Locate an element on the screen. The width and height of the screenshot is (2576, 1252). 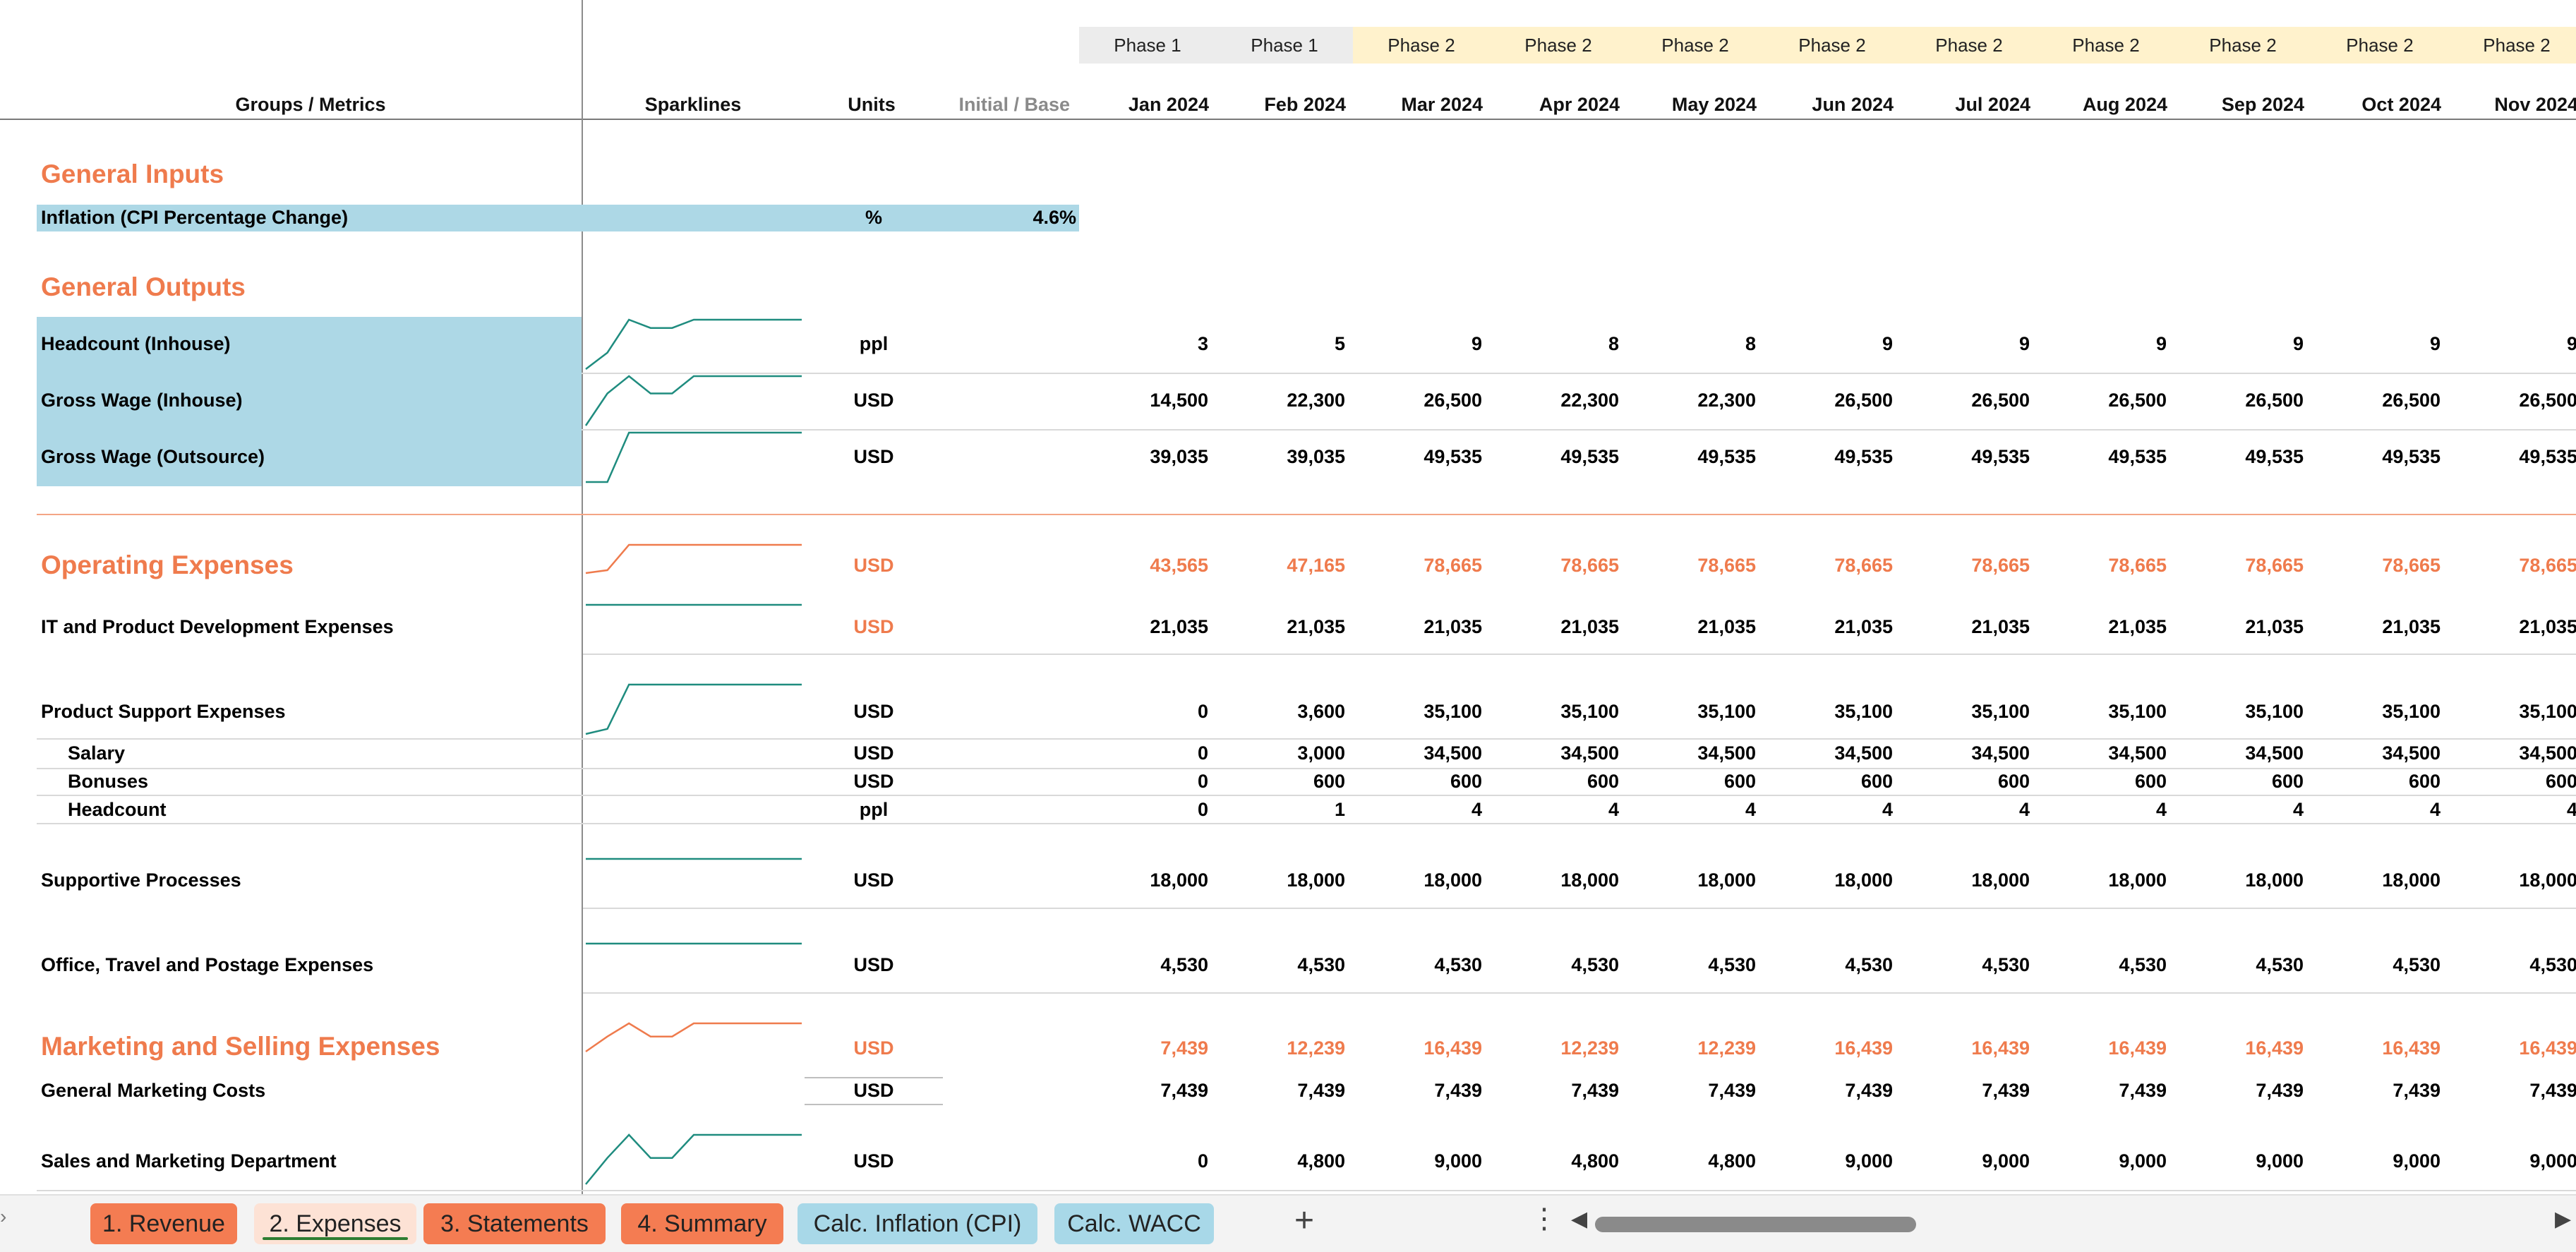
value-cell: 39,035 is located at coordinates (1179, 456).